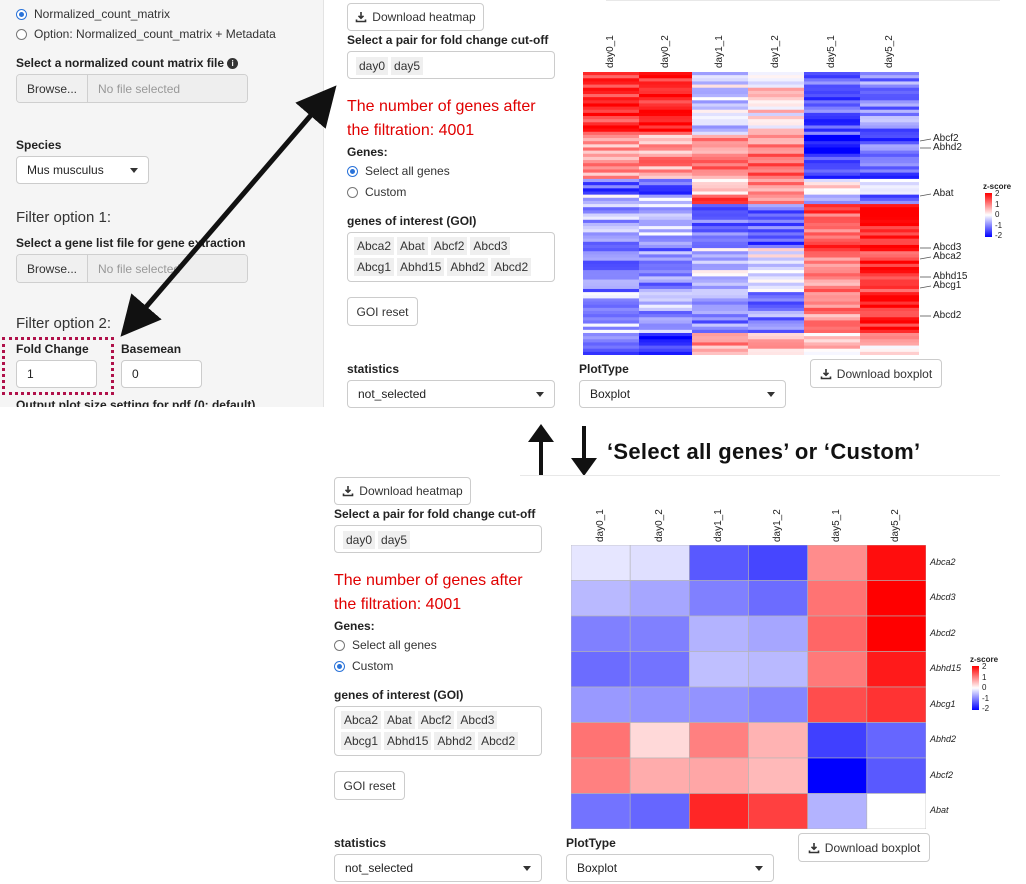 This screenshot has height=884, width=1026. Describe the element at coordinates (161, 374) in the screenshot. I see `basemean-input: 0` at that location.